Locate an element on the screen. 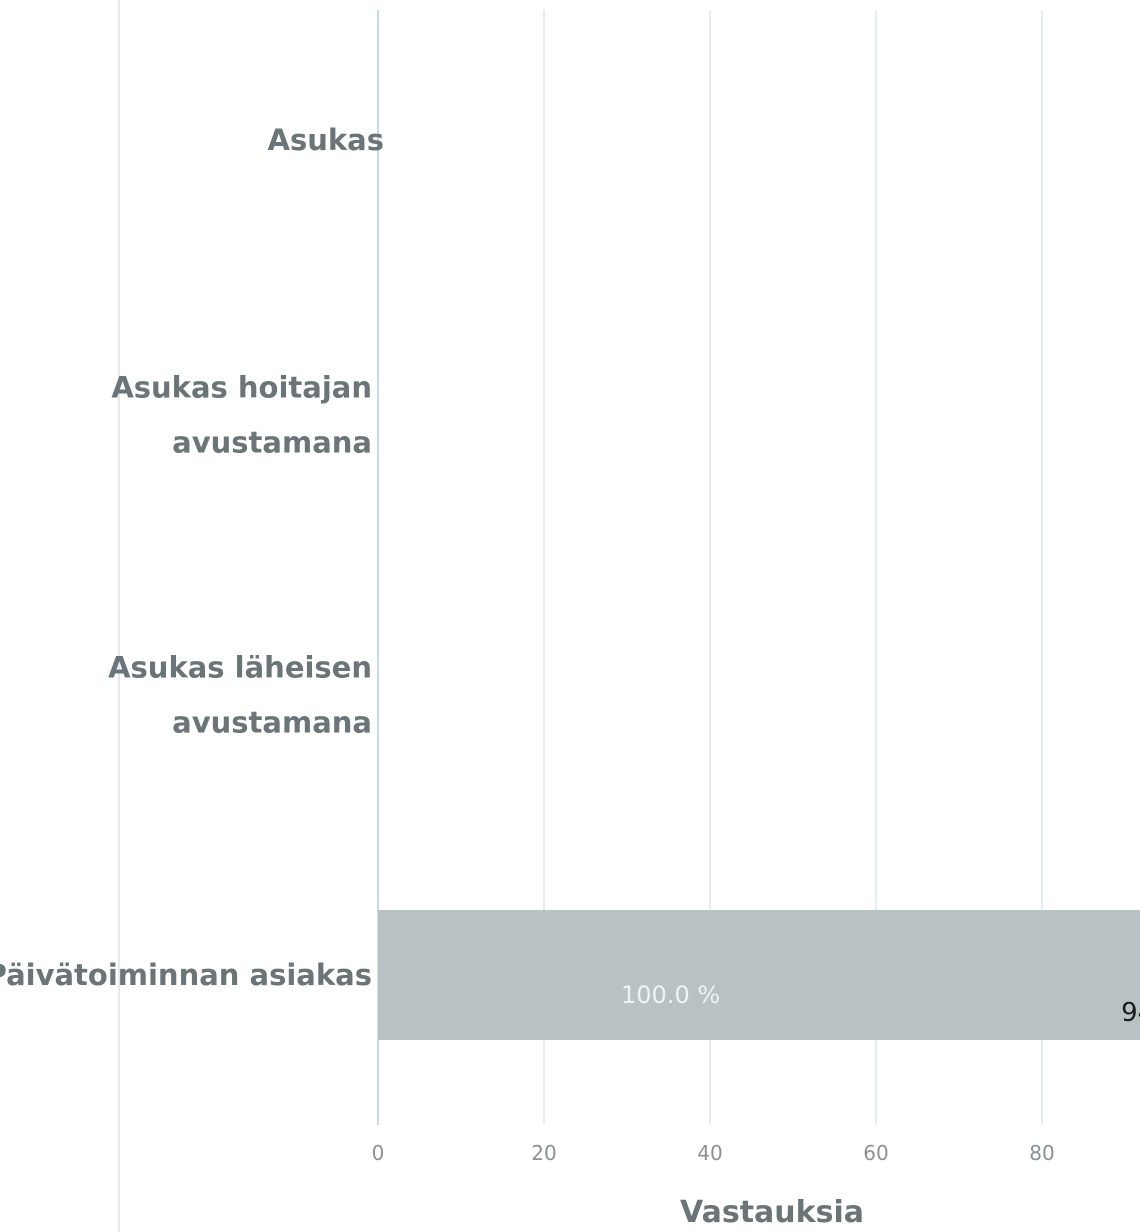 The width and height of the screenshot is (1140, 1232). category-label: Asukas is located at coordinates (326, 140).